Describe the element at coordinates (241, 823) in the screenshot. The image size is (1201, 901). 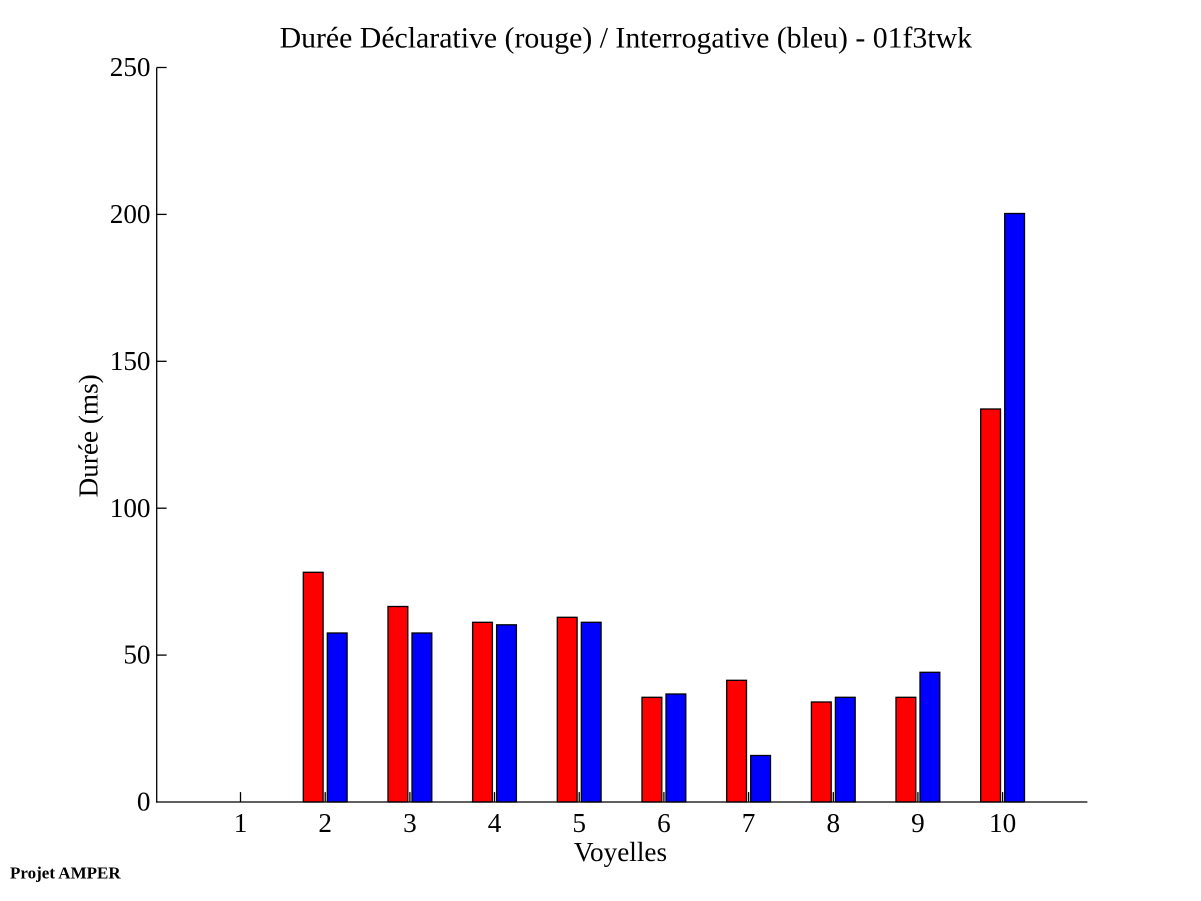
I see `svg-text: 1` at that location.